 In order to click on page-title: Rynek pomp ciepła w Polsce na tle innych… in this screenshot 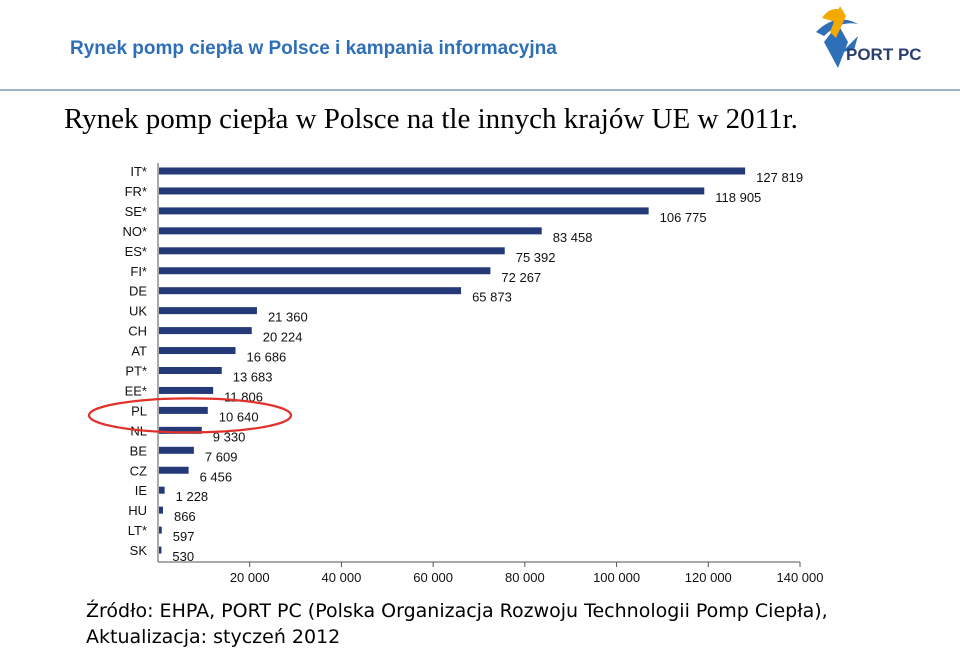, I will do `click(431, 119)`.